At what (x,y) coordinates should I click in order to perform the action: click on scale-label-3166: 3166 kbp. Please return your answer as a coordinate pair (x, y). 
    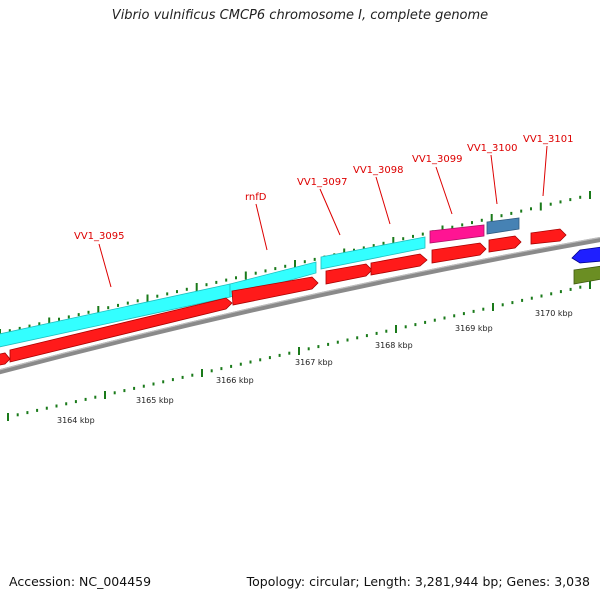
    Looking at the image, I should click on (235, 380).